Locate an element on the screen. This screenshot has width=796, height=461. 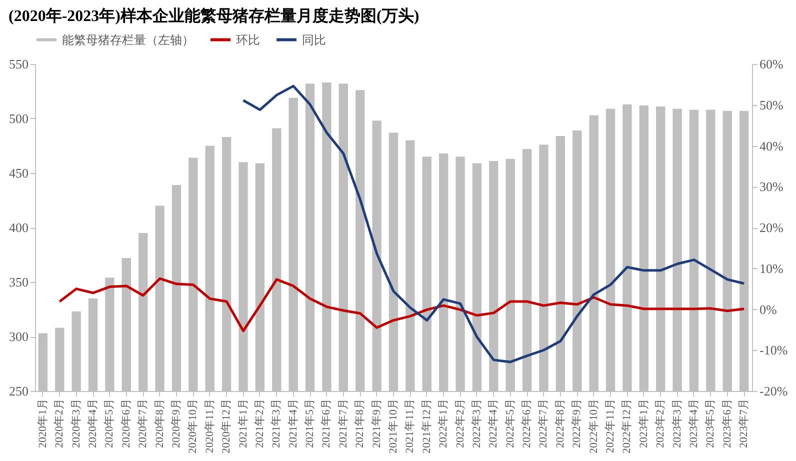
x-tick-label: 2022年10月 is located at coordinates (594, 426).